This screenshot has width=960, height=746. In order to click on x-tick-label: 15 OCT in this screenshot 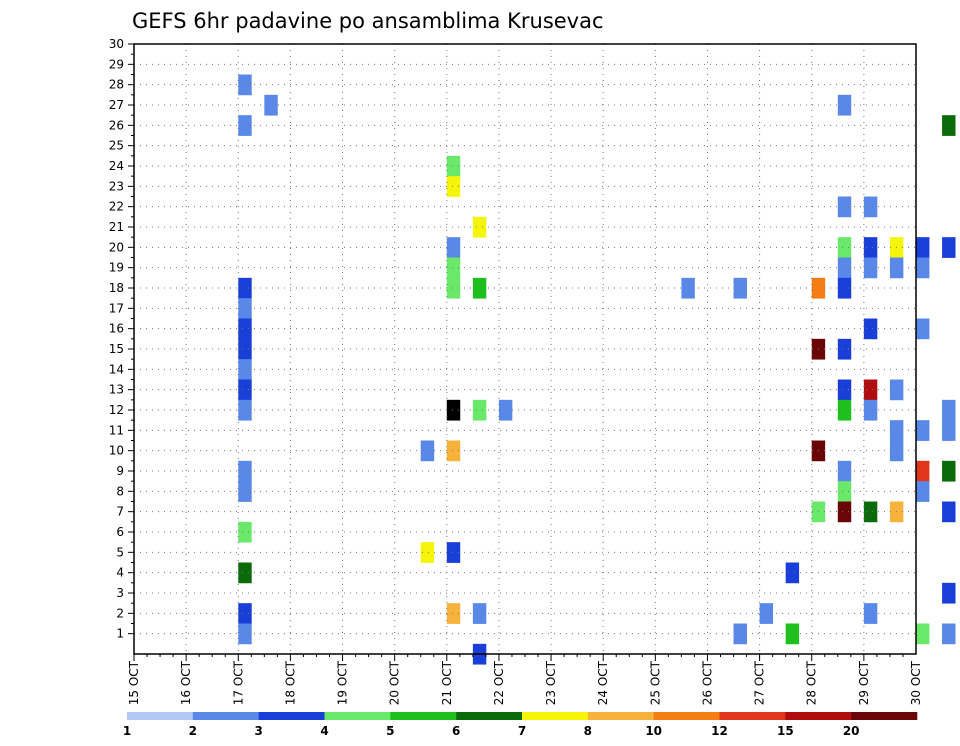, I will do `click(134, 682)`.